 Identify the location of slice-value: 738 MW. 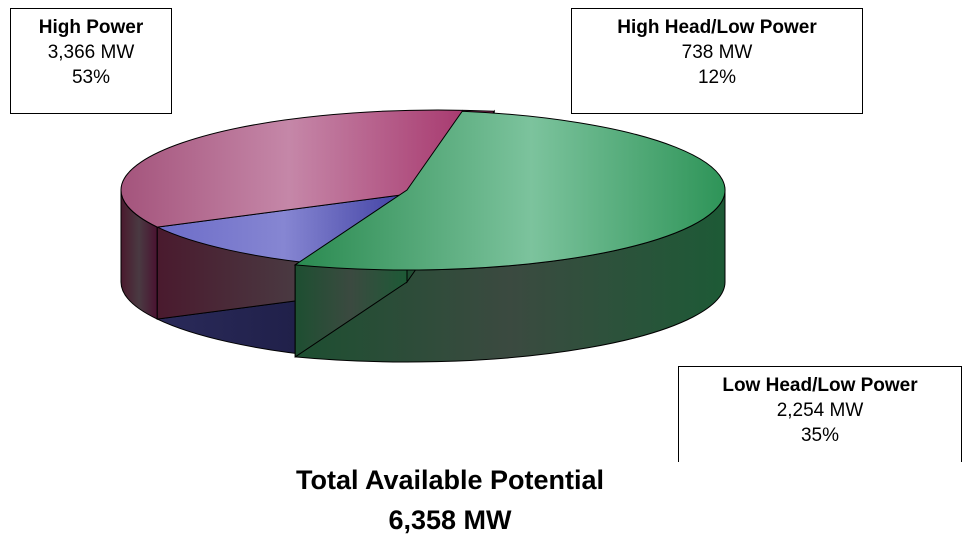
(717, 52).